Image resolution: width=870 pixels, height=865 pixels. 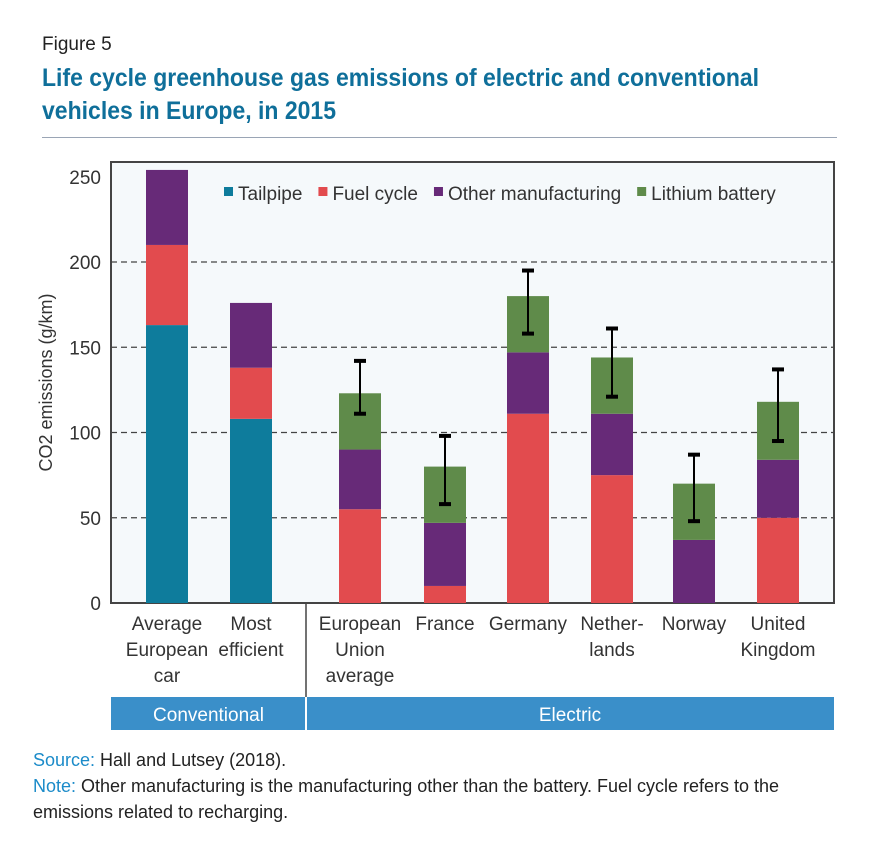 I want to click on legend-item: Tailpipe, so click(x=270, y=194).